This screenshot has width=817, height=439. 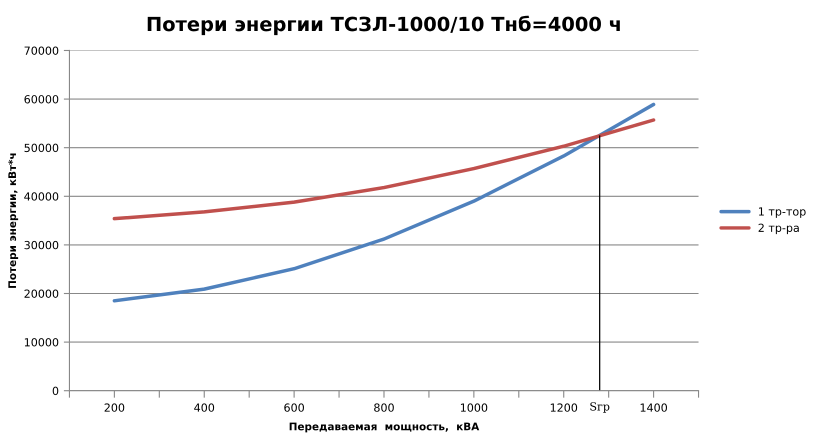 I want to click on x-tick-label: 400, so click(x=204, y=407).